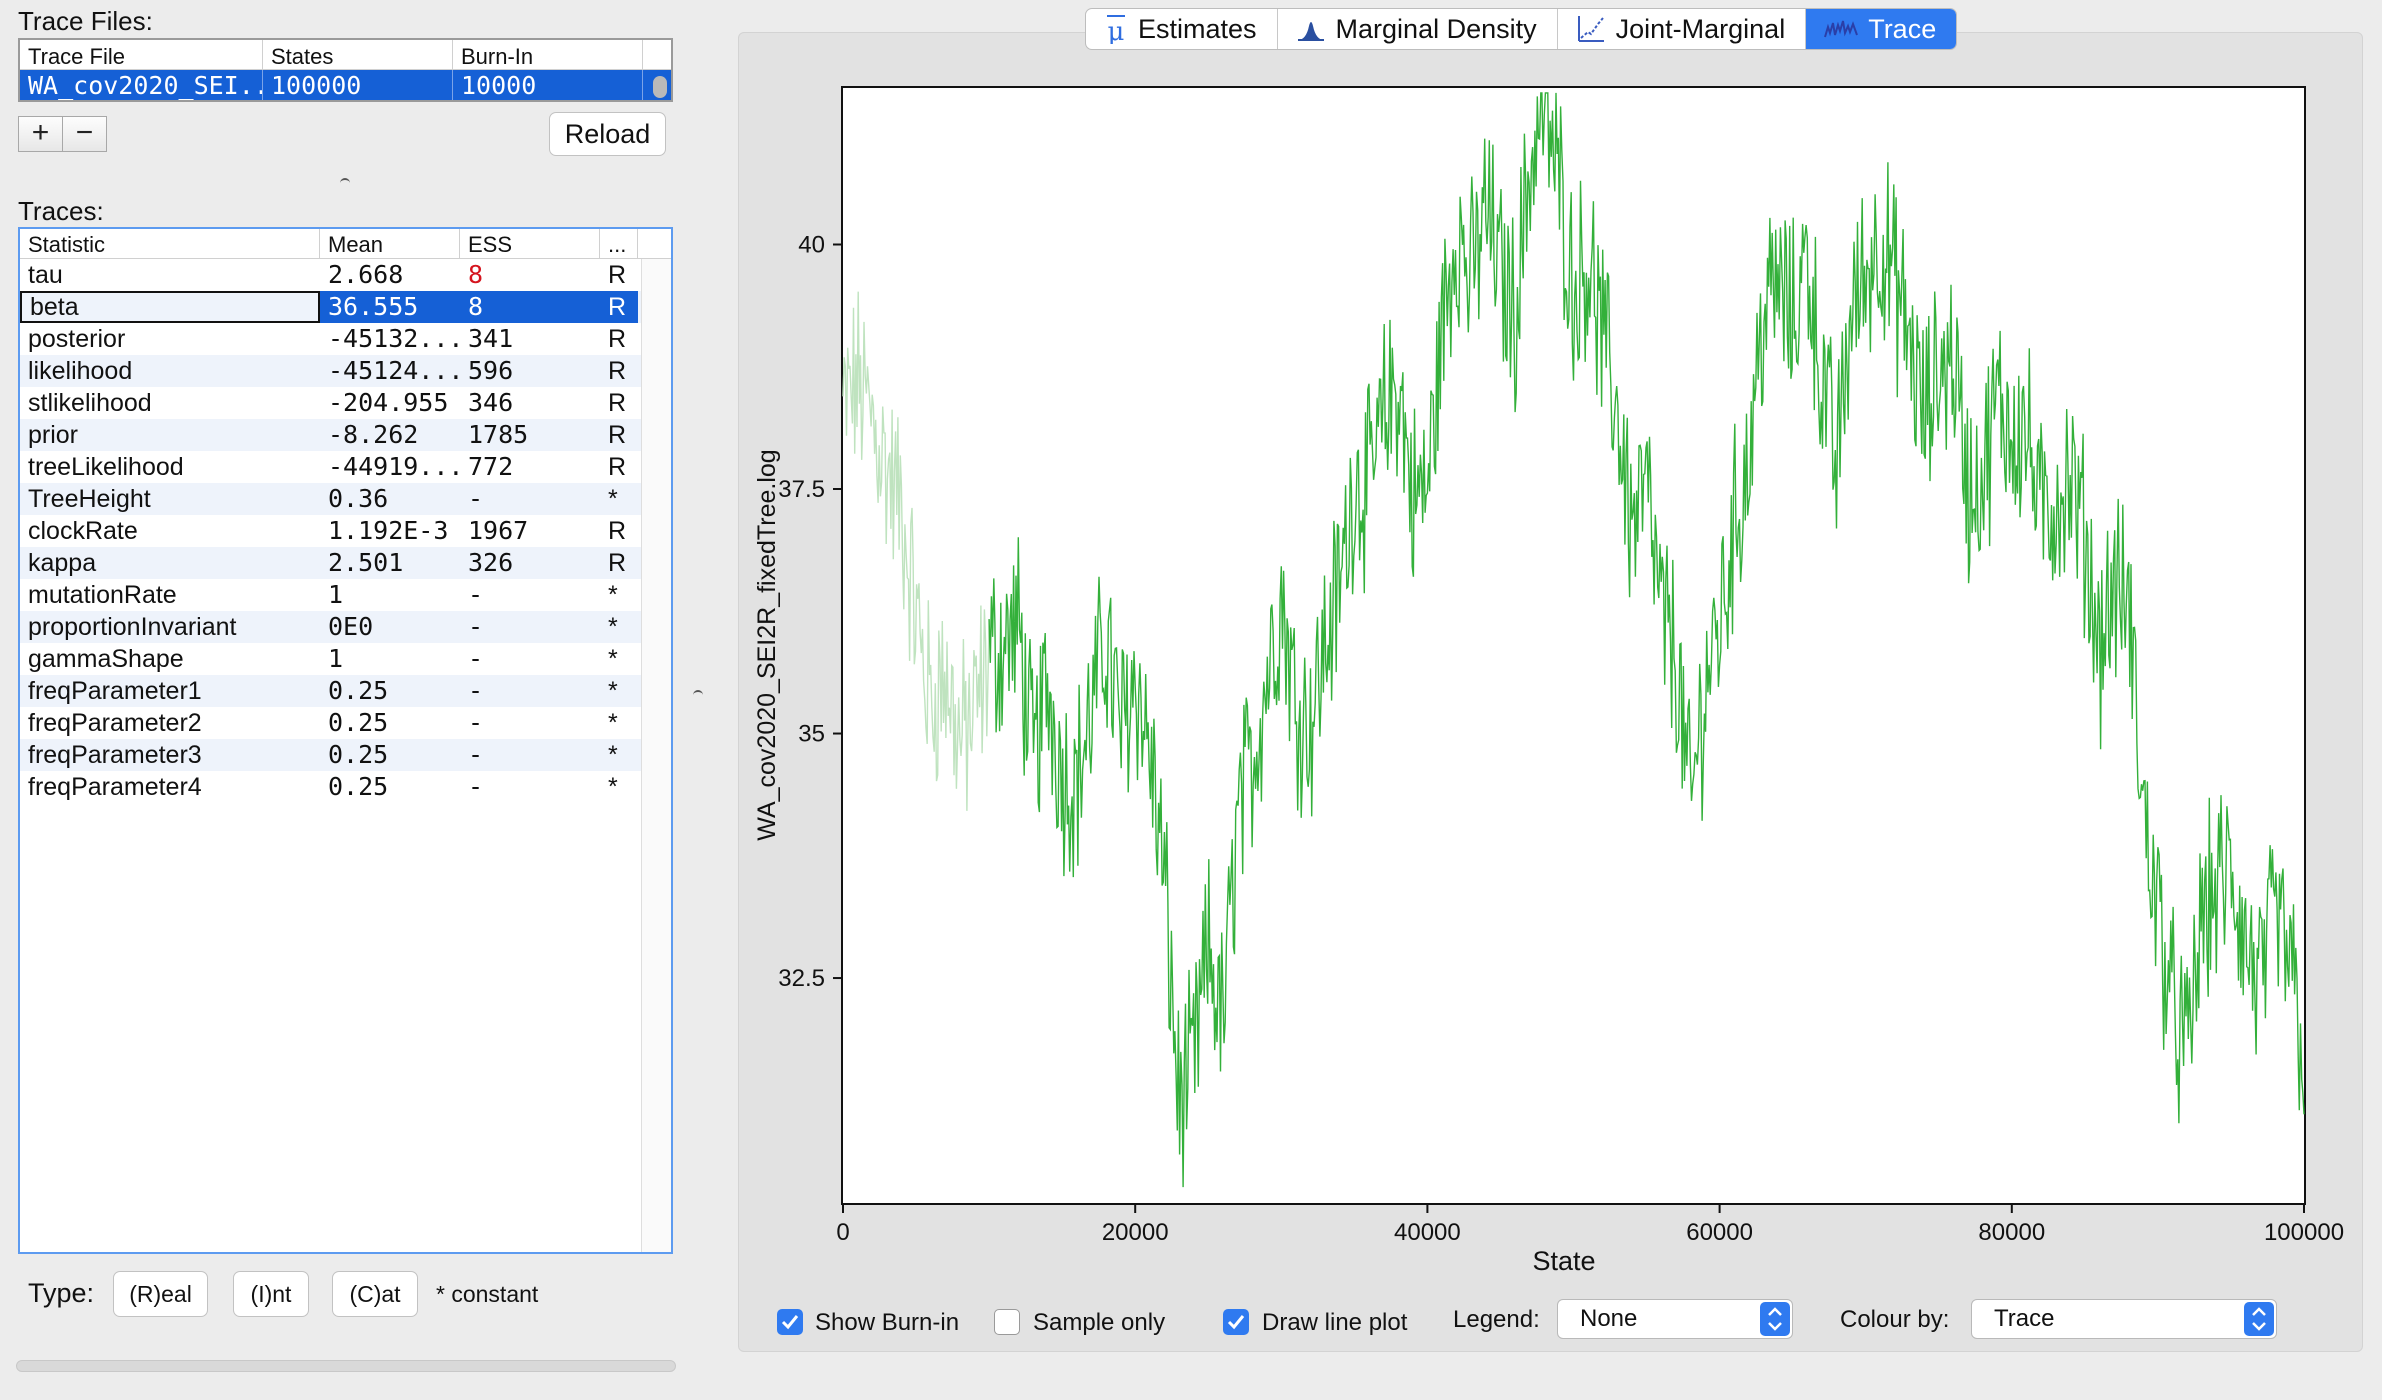 The height and width of the screenshot is (1400, 2382). Describe the element at coordinates (345, 307) in the screenshot. I see `table-row: beta 36.555 8 R` at that location.